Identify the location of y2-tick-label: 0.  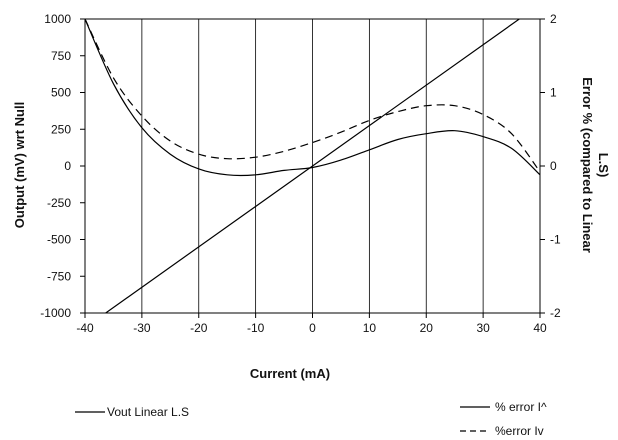
(553, 166).